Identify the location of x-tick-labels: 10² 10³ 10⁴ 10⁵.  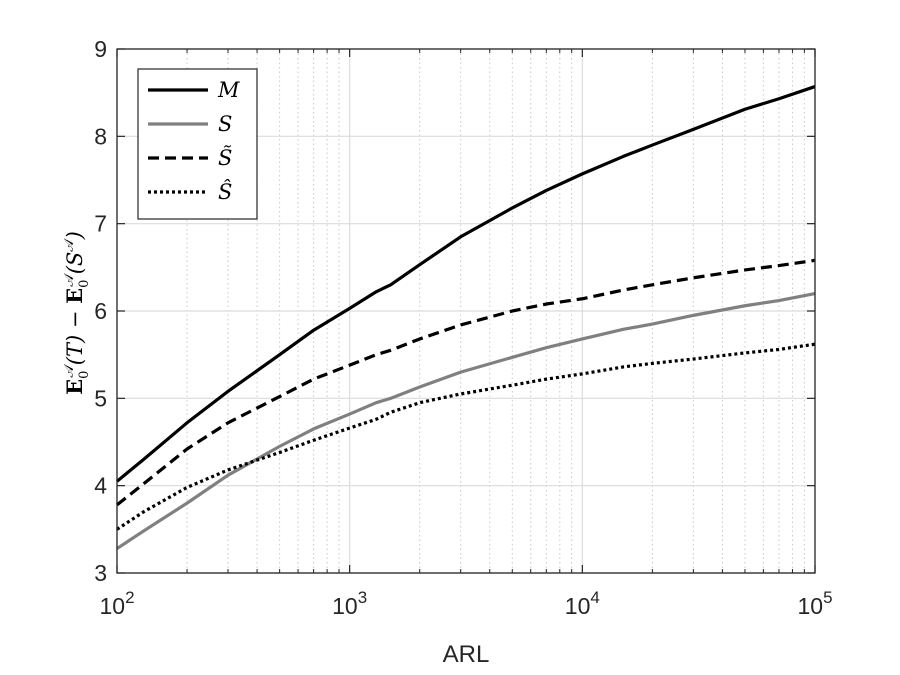
(465, 603).